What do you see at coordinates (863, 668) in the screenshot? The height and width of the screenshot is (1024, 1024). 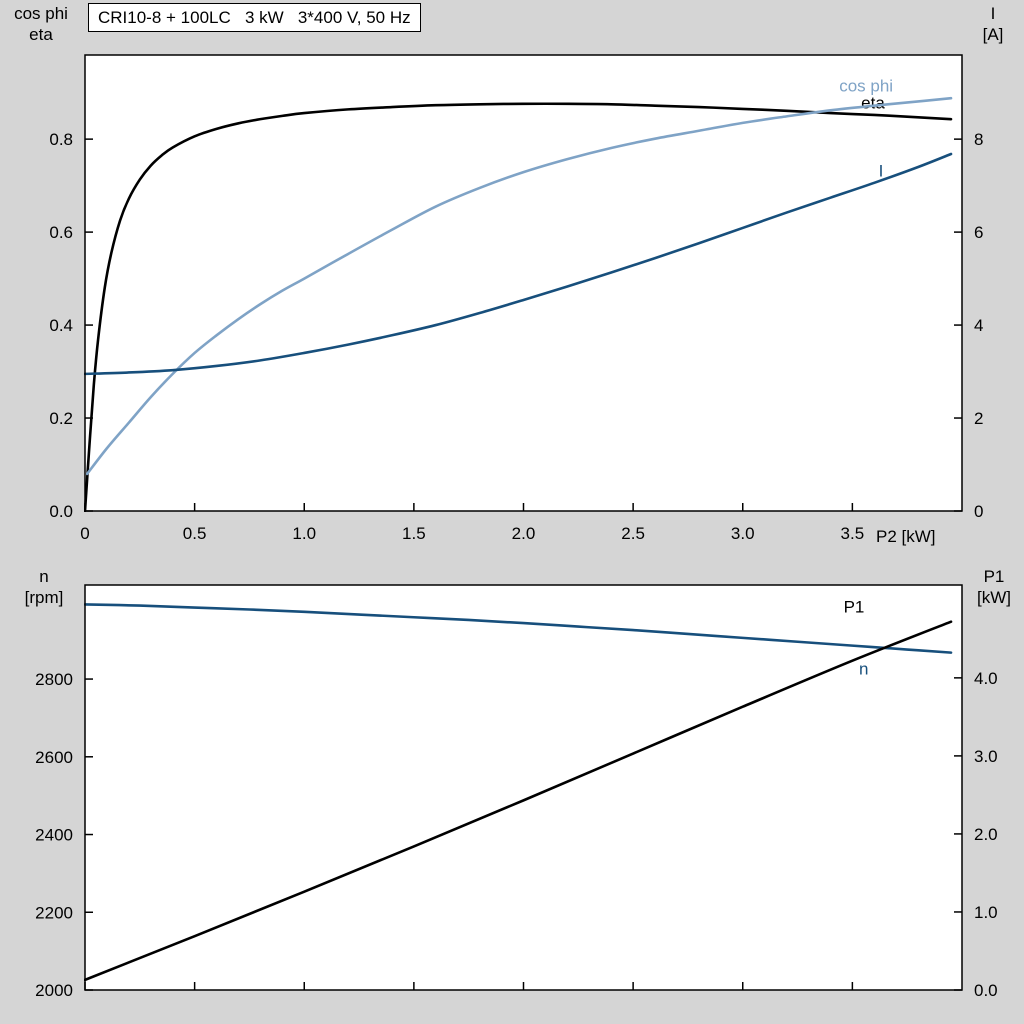 I see `curve-label-n: n` at bounding box center [863, 668].